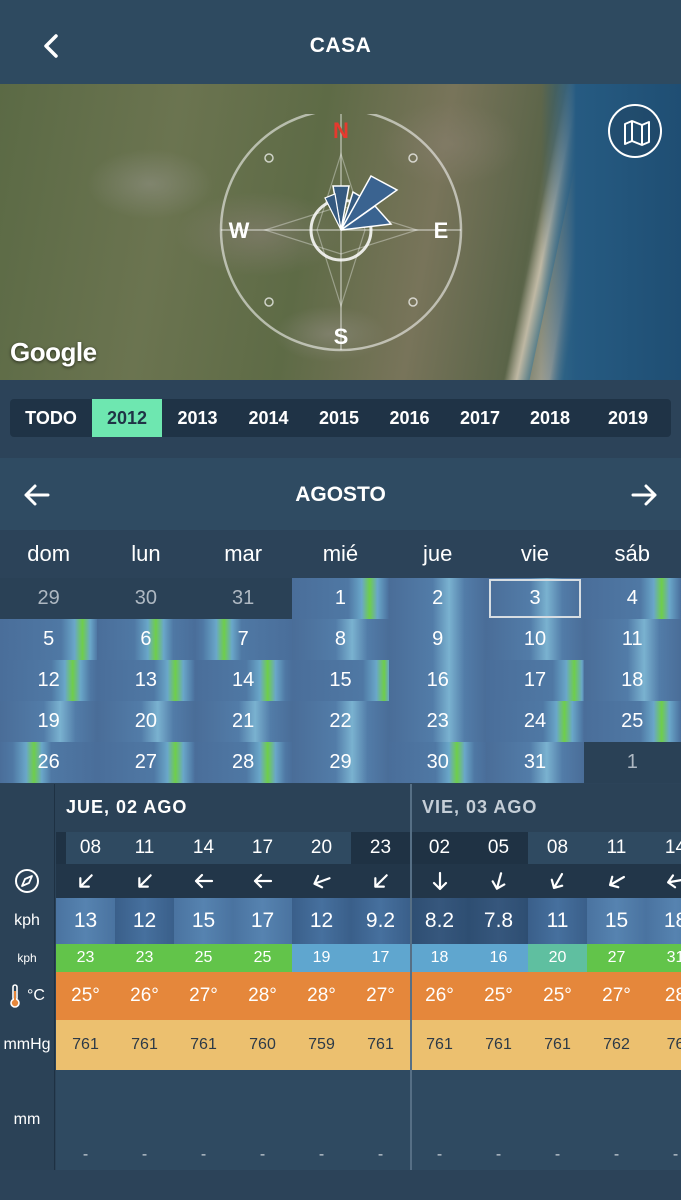 The width and height of the screenshot is (681, 1200). I want to click on forecast-hour: 08, so click(85, 848).